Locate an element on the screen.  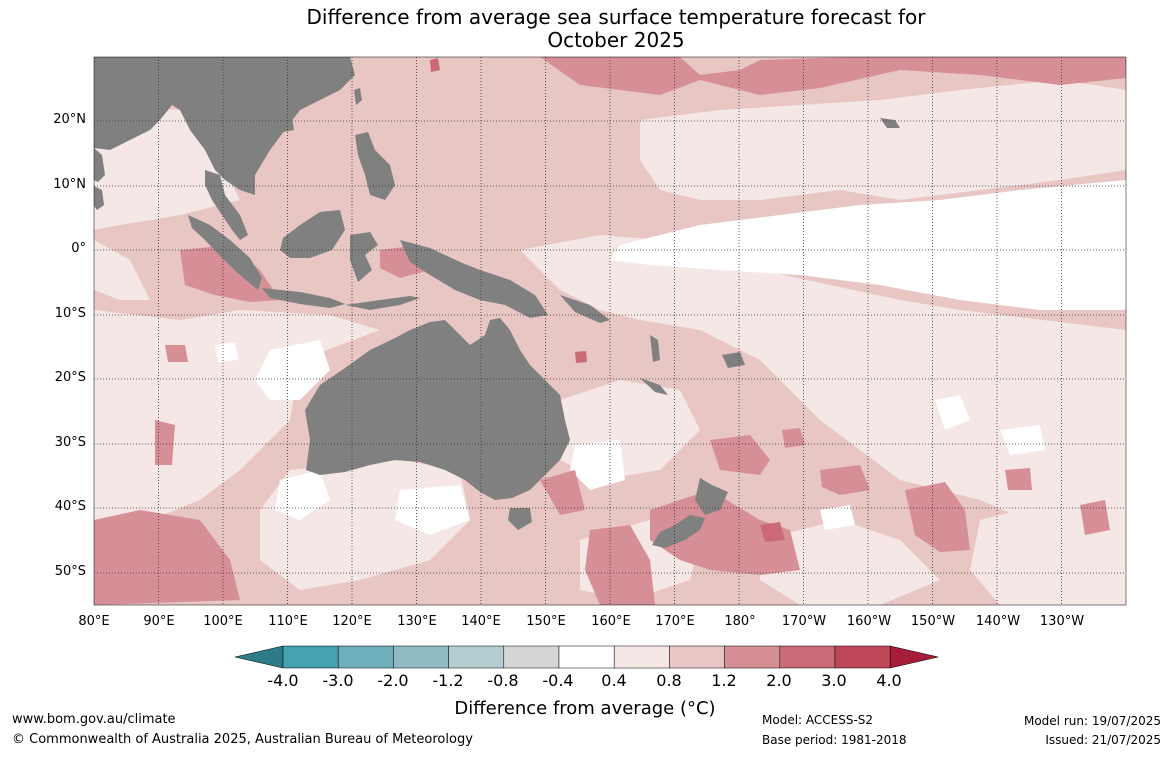
base-period: Base period: 1981-2018 is located at coordinates (834, 740).